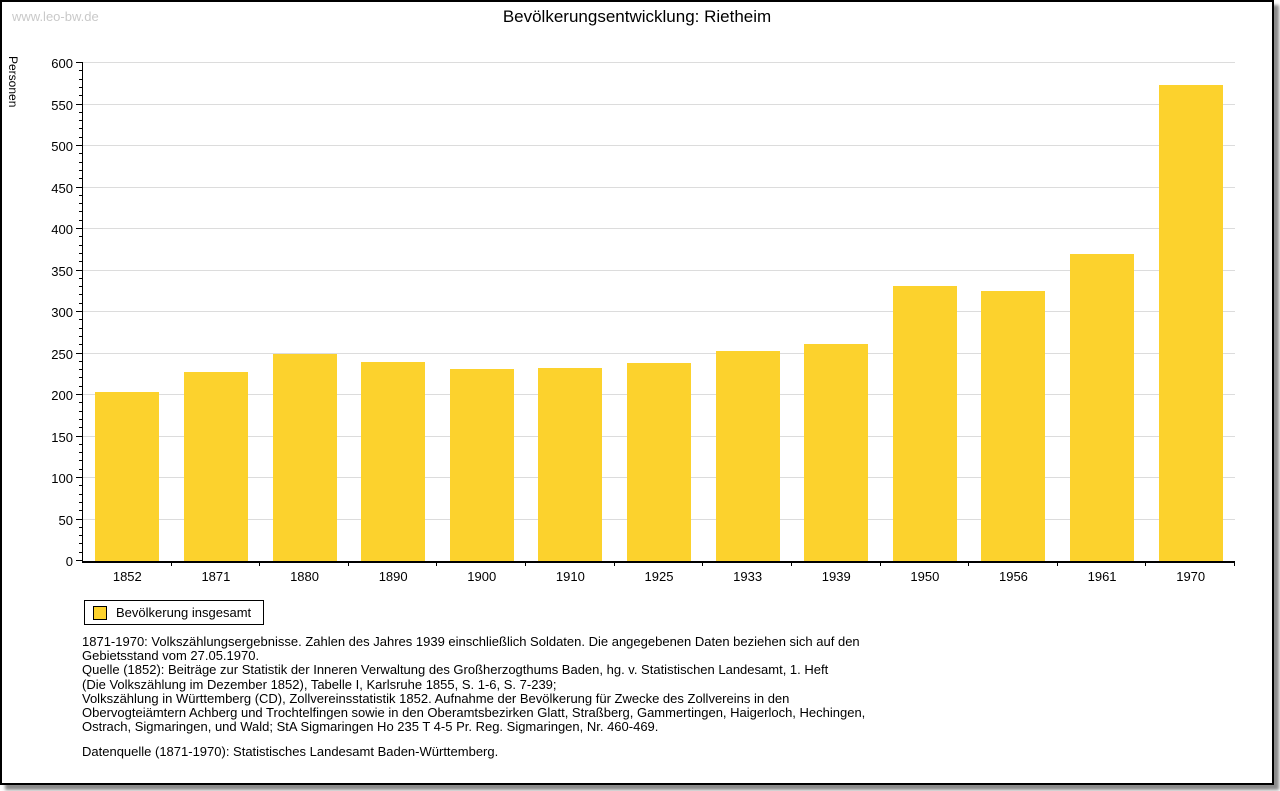 The image size is (1280, 791). What do you see at coordinates (171, 656) in the screenshot?
I see `footer-line: Gebietsstand vom 27.05.1970.` at bounding box center [171, 656].